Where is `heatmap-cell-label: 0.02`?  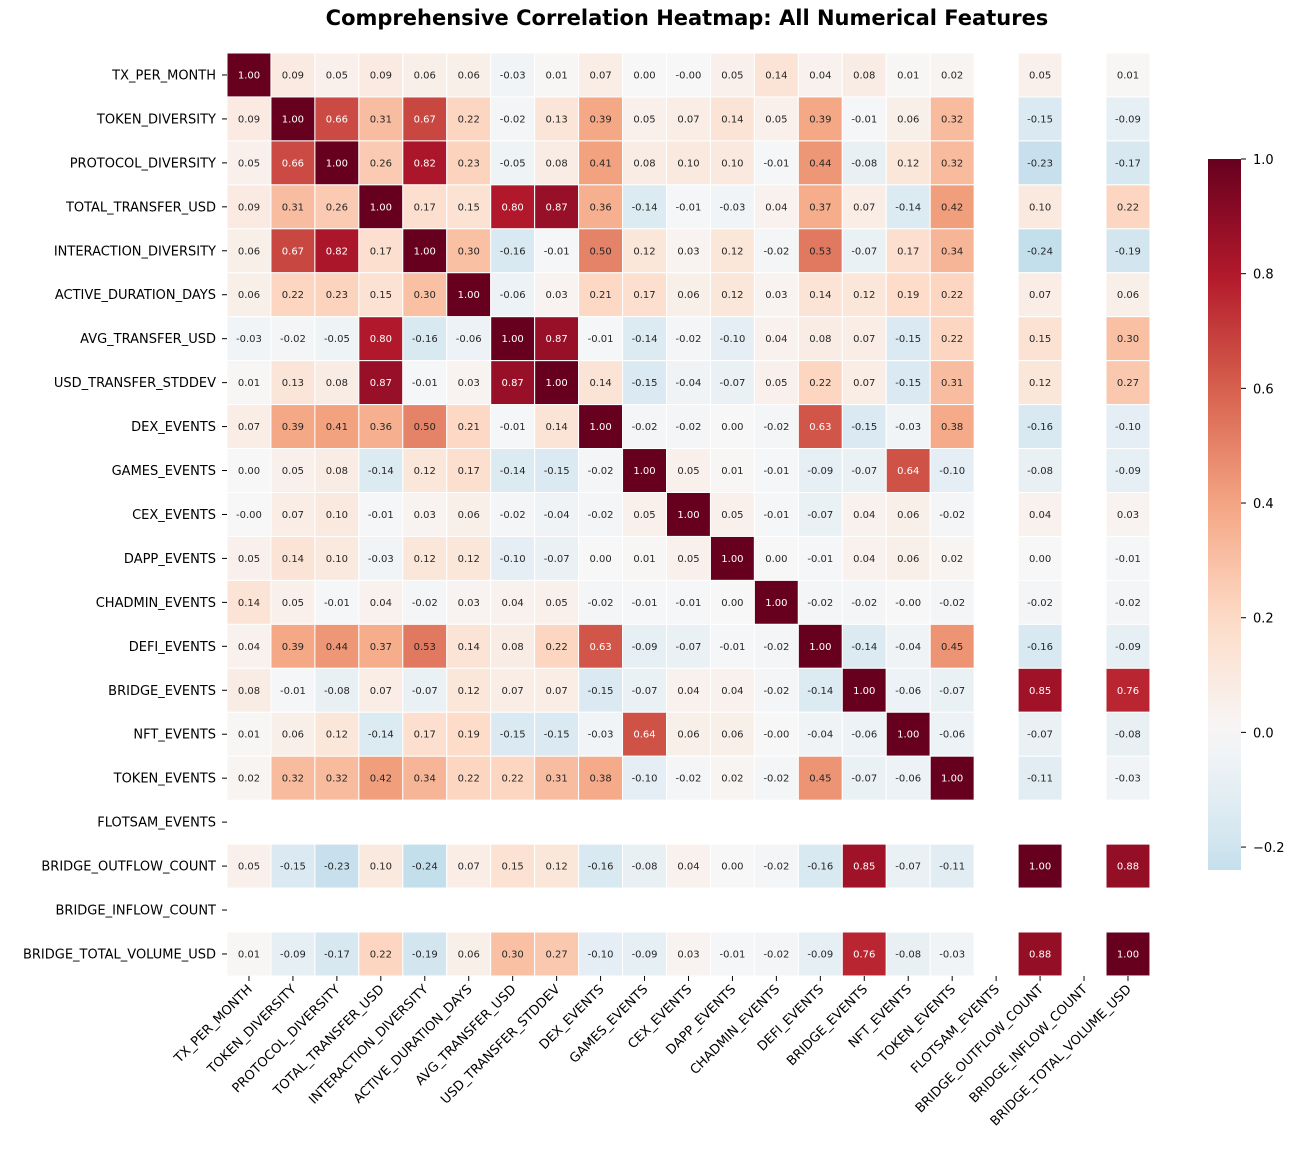 heatmap-cell-label: 0.02 is located at coordinates (249, 779).